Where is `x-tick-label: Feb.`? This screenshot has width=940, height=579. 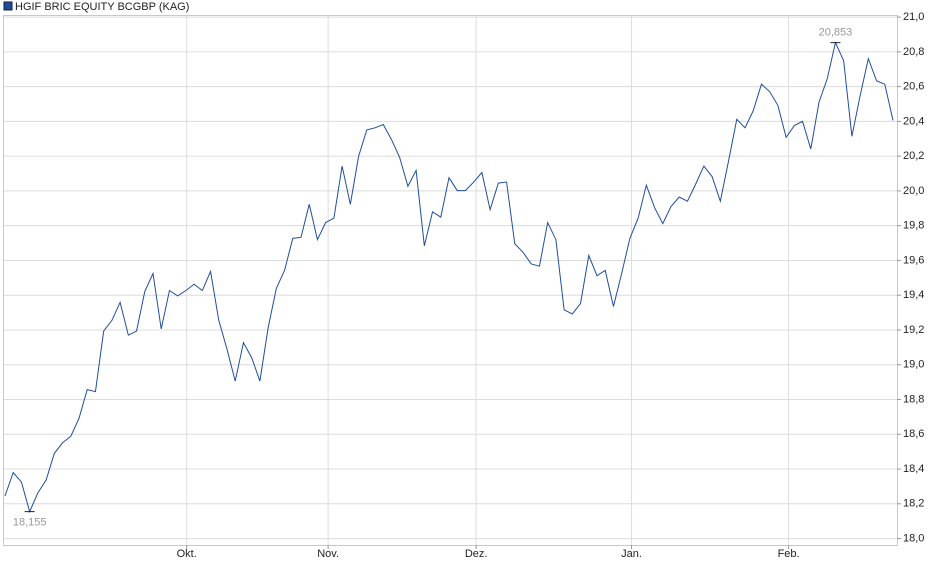
x-tick-label: Feb. is located at coordinates (789, 554).